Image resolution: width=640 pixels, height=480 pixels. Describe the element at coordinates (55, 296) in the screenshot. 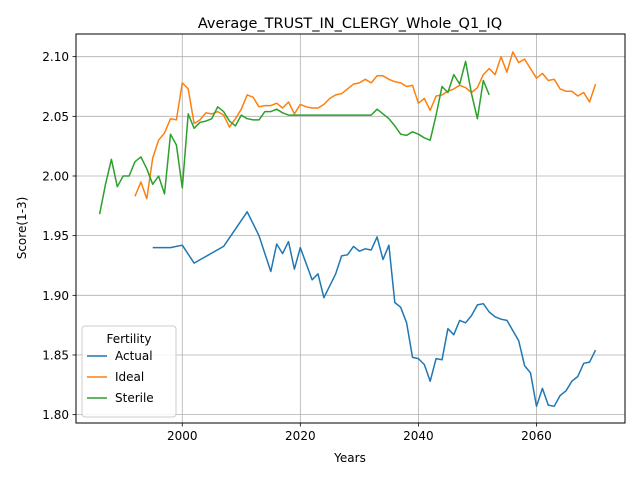

I see `y-tick-label: 1.90` at that location.